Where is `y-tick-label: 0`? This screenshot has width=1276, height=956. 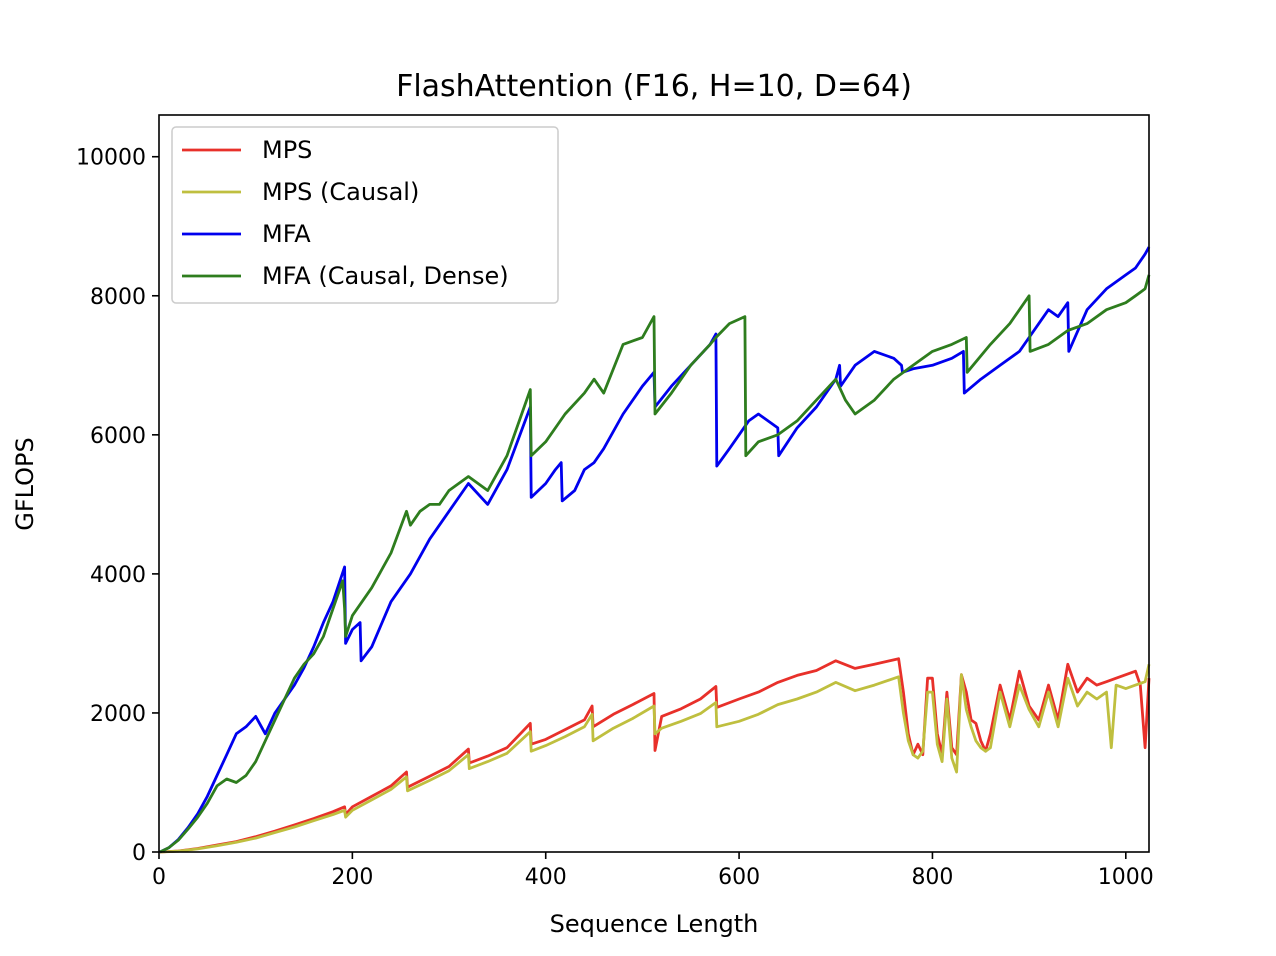
y-tick-label: 0 is located at coordinates (139, 853).